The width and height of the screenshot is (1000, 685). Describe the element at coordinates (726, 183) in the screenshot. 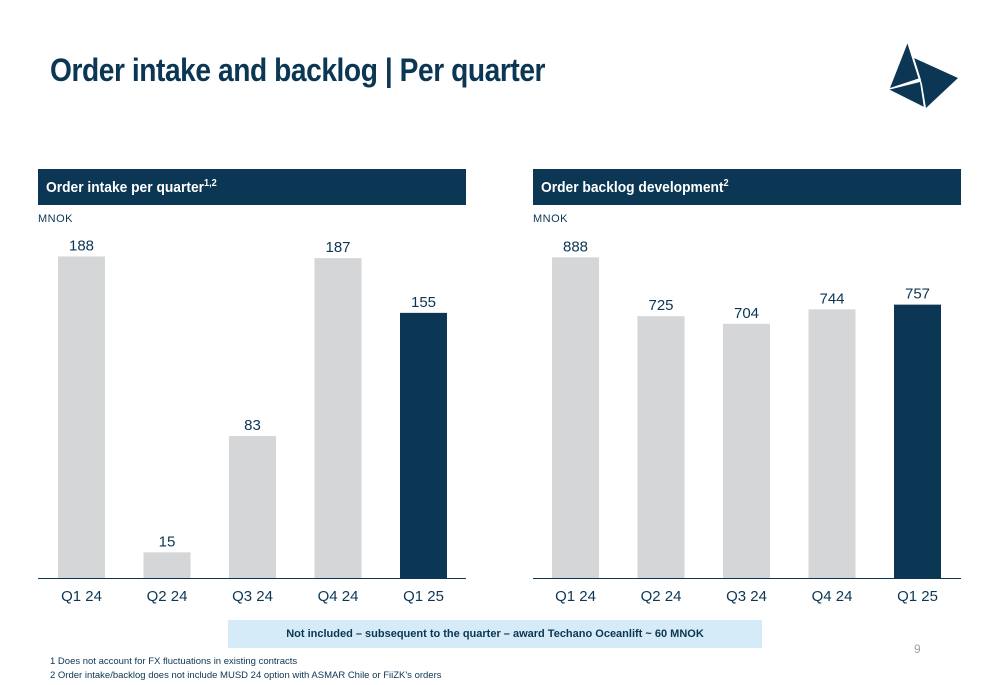

I see `footnote-ref: 2` at that location.